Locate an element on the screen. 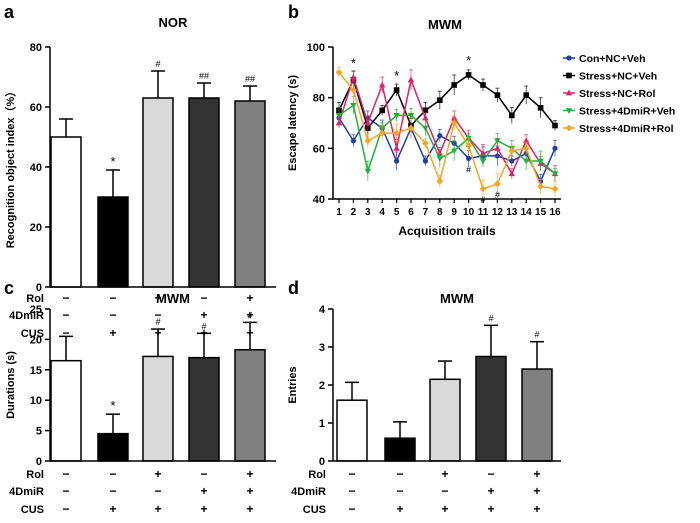 The image size is (700, 523). legend-label: Stress+NC+Veh is located at coordinates (618, 77).